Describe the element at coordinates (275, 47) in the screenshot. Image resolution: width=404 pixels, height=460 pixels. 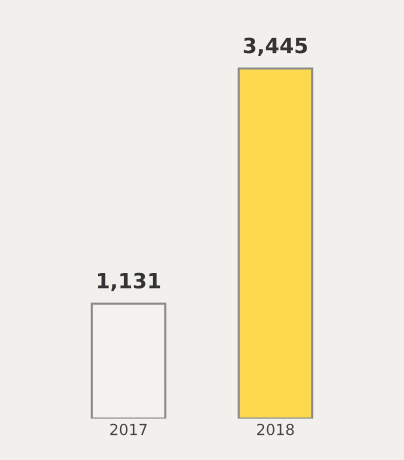
I see `data-label: 3,445` at that location.